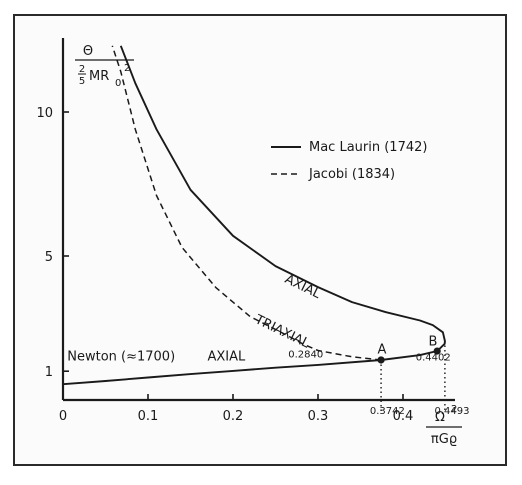  What do you see at coordinates (44, 113) in the screenshot?
I see `y-tick-label: 10` at bounding box center [44, 113].